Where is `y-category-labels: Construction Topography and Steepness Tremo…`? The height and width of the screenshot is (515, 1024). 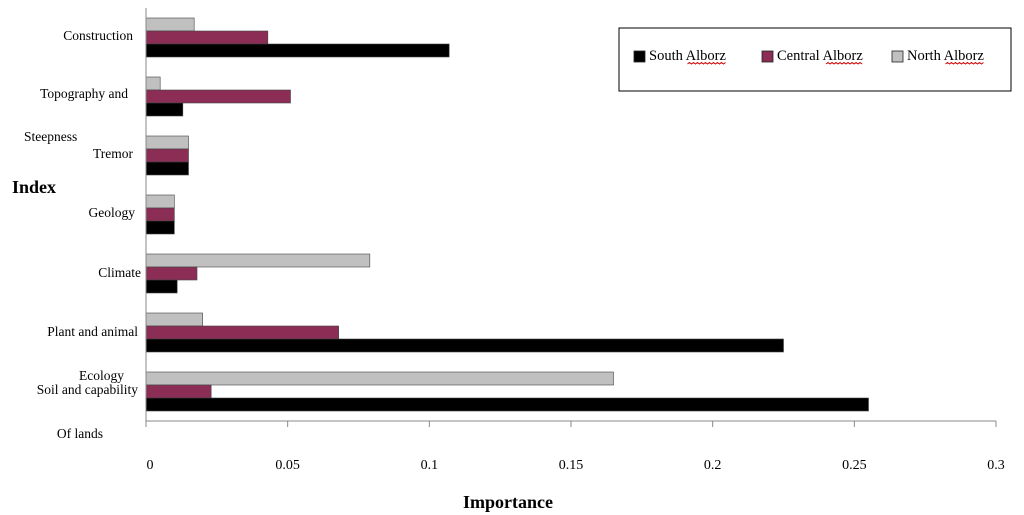 y-category-labels: Construction Topography and Steepness Tremo… is located at coordinates (82, 234).